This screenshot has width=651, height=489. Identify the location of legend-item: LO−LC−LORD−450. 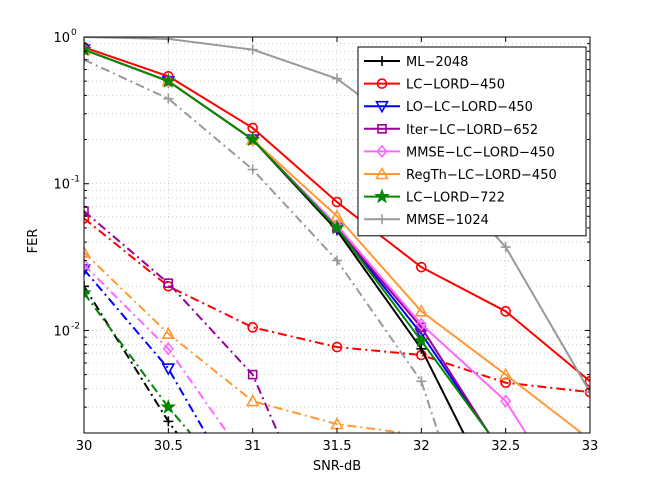
(448, 107).